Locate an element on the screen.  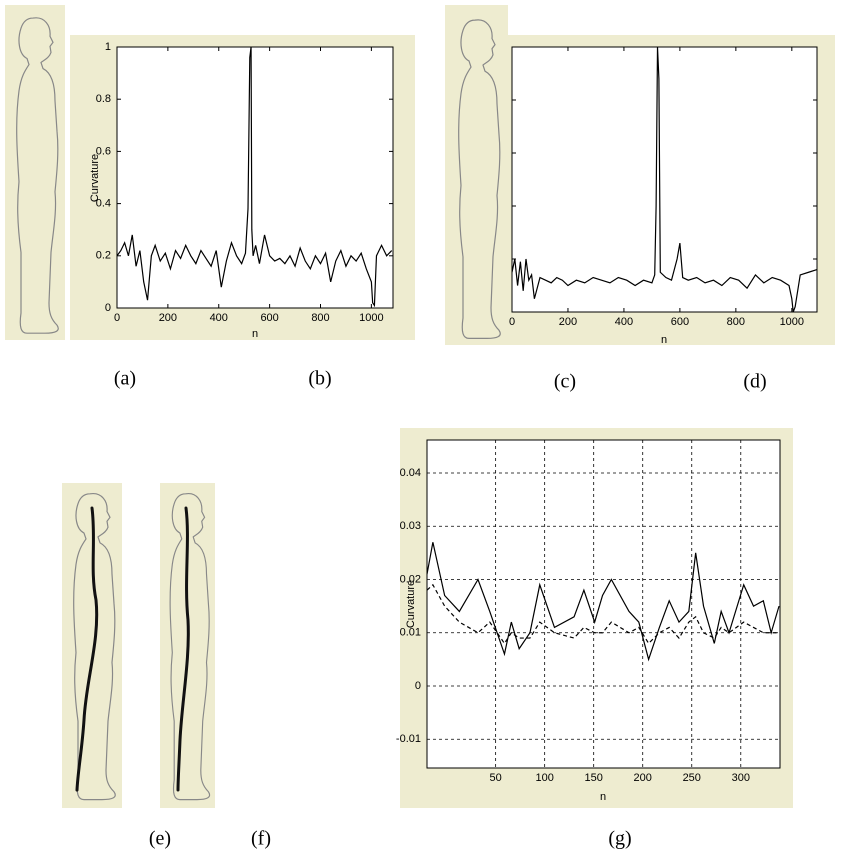
x-tick-label: 150 is located at coordinates (594, 778).